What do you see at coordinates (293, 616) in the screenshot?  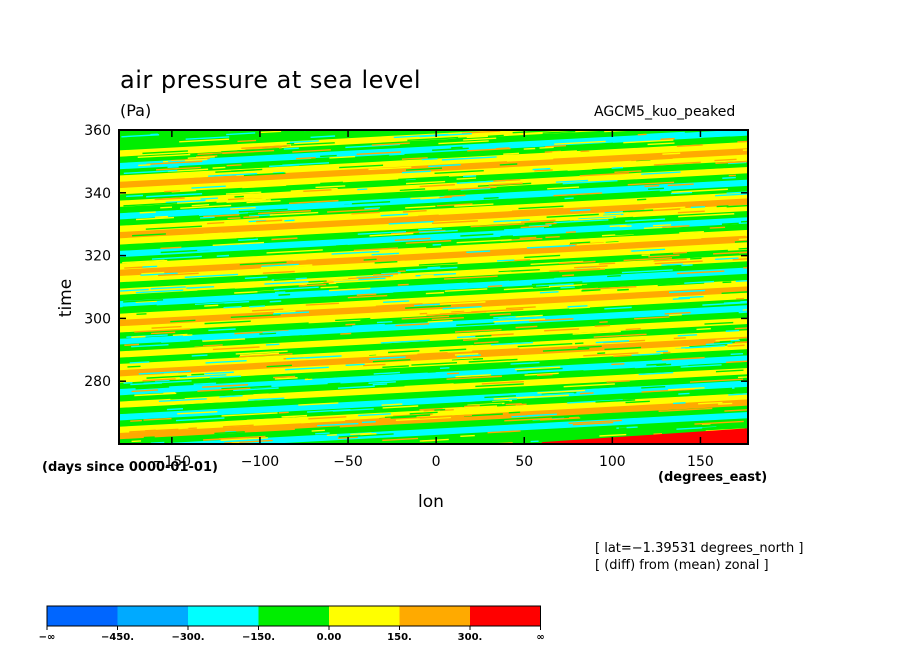 I see `colorbar-frame` at bounding box center [293, 616].